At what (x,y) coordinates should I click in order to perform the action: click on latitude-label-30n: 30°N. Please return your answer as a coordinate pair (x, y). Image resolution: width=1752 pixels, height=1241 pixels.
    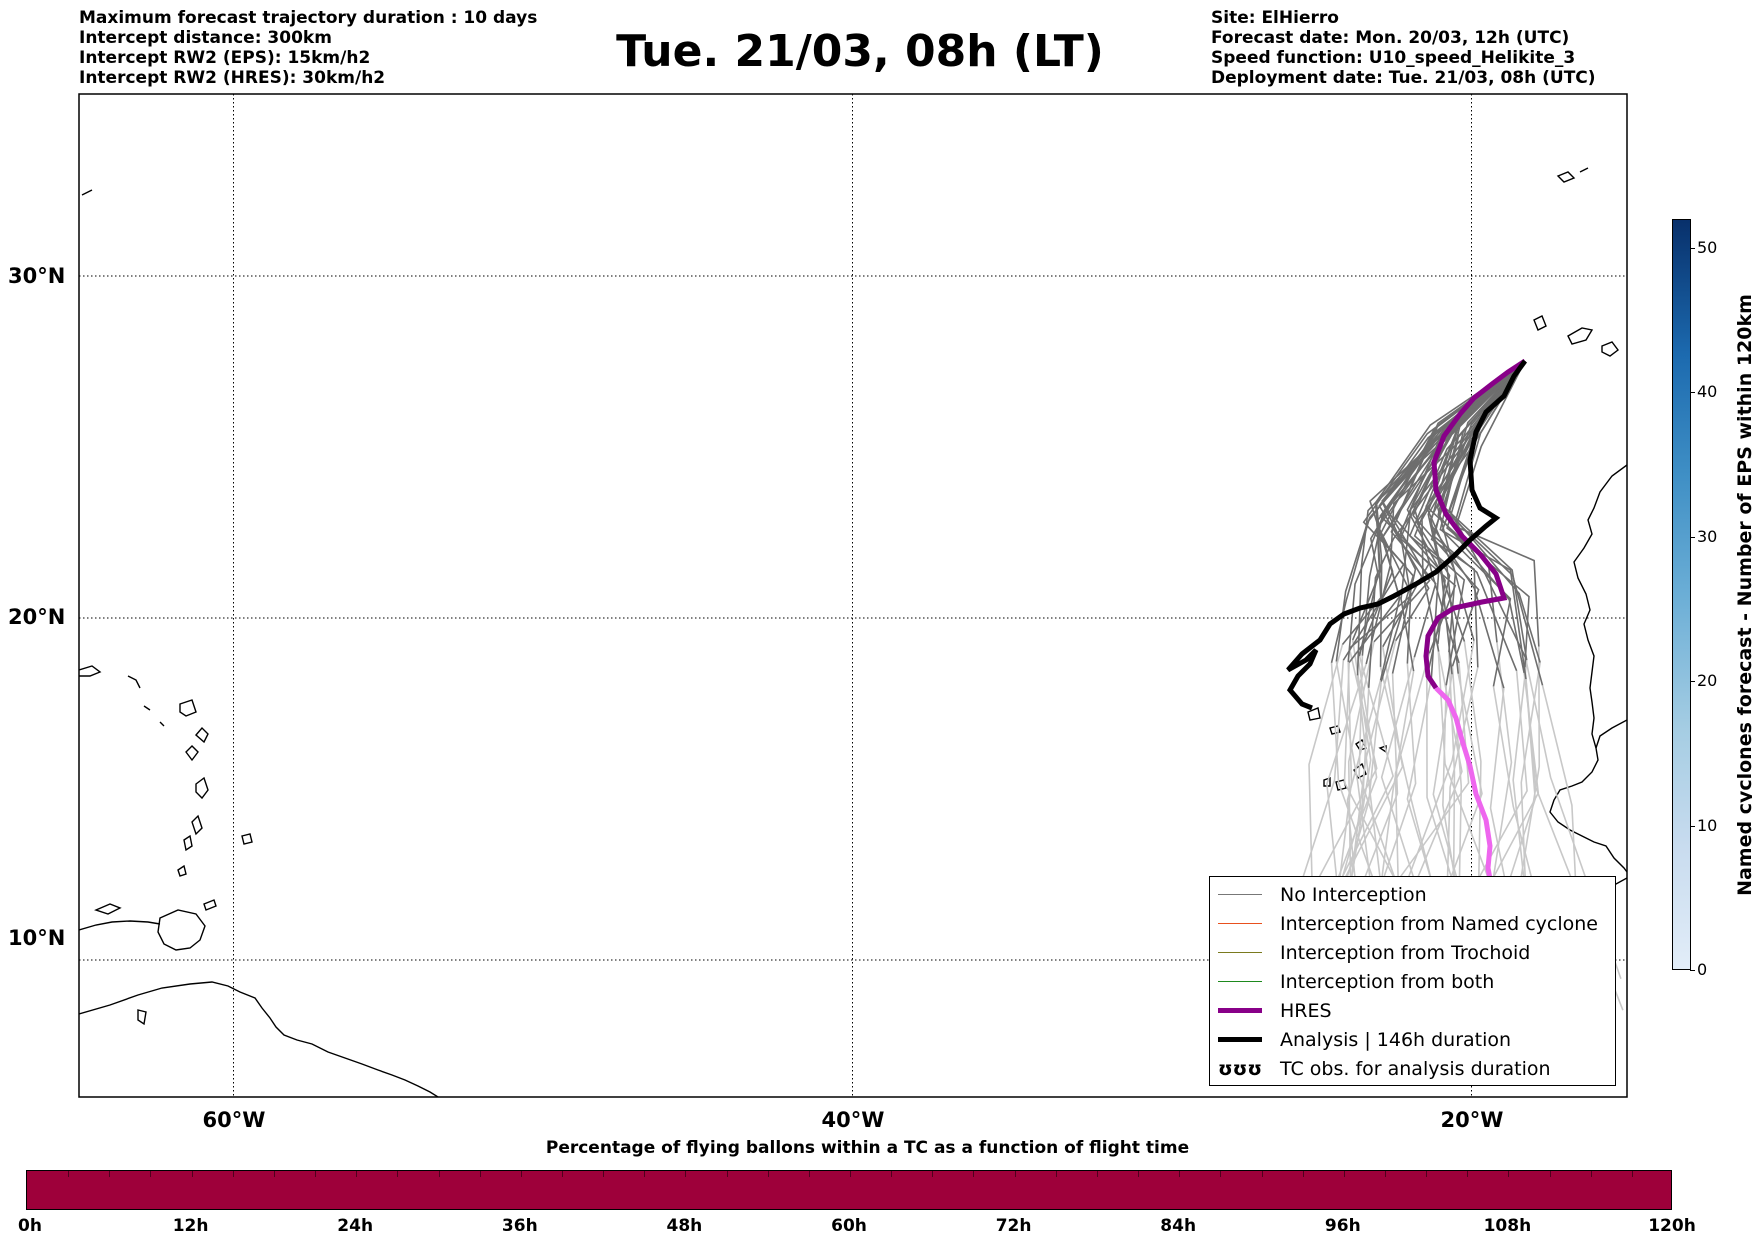
    Looking at the image, I should click on (37, 276).